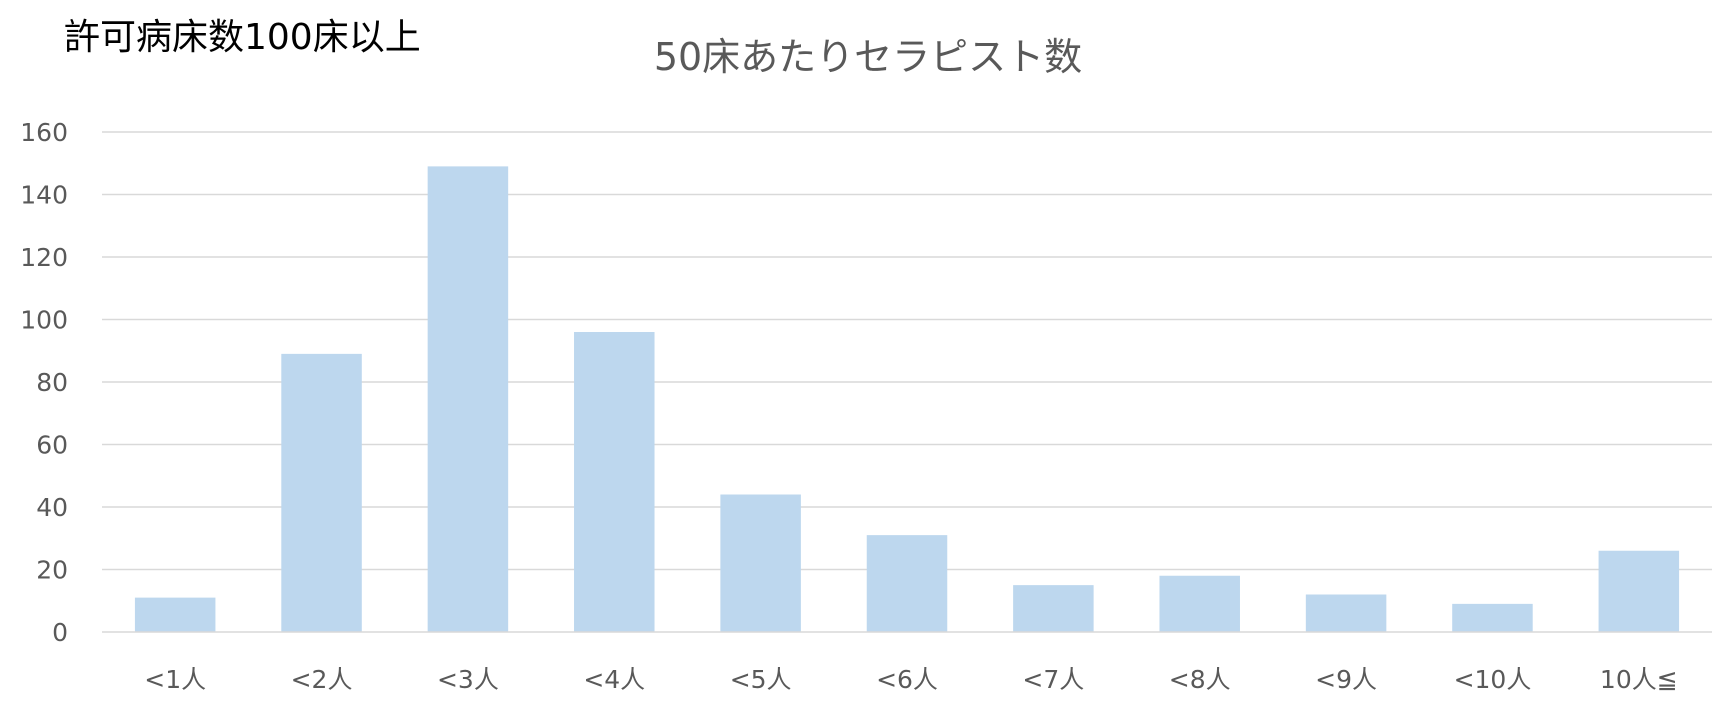 The height and width of the screenshot is (719, 1725). Describe the element at coordinates (52, 570) in the screenshot. I see `y-tick-label: 20` at that location.